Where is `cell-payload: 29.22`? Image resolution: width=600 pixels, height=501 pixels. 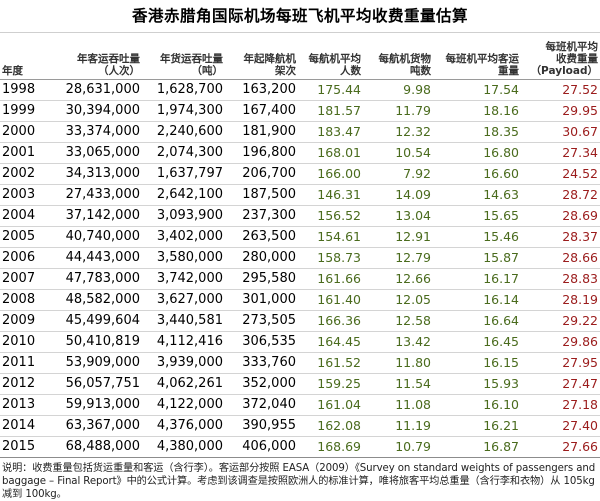
cell-payload: 29.22 is located at coordinates (560, 321).